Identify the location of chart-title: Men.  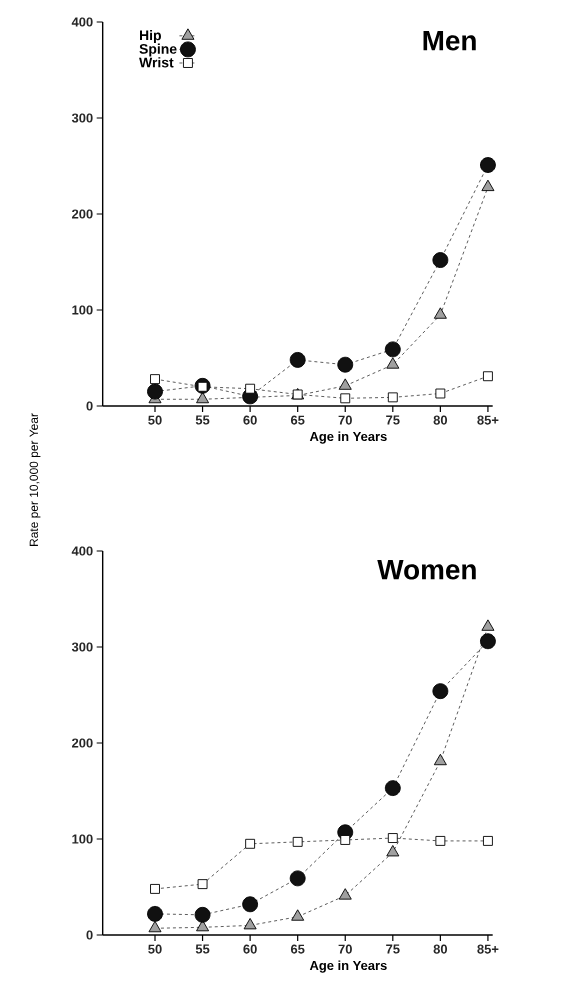
(449, 41).